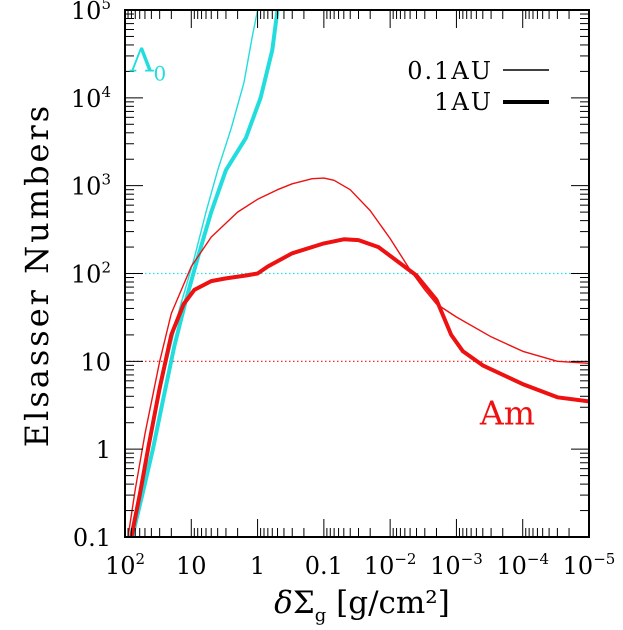  What do you see at coordinates (191, 566) in the screenshot?
I see `x-tick-label-1: 10` at bounding box center [191, 566].